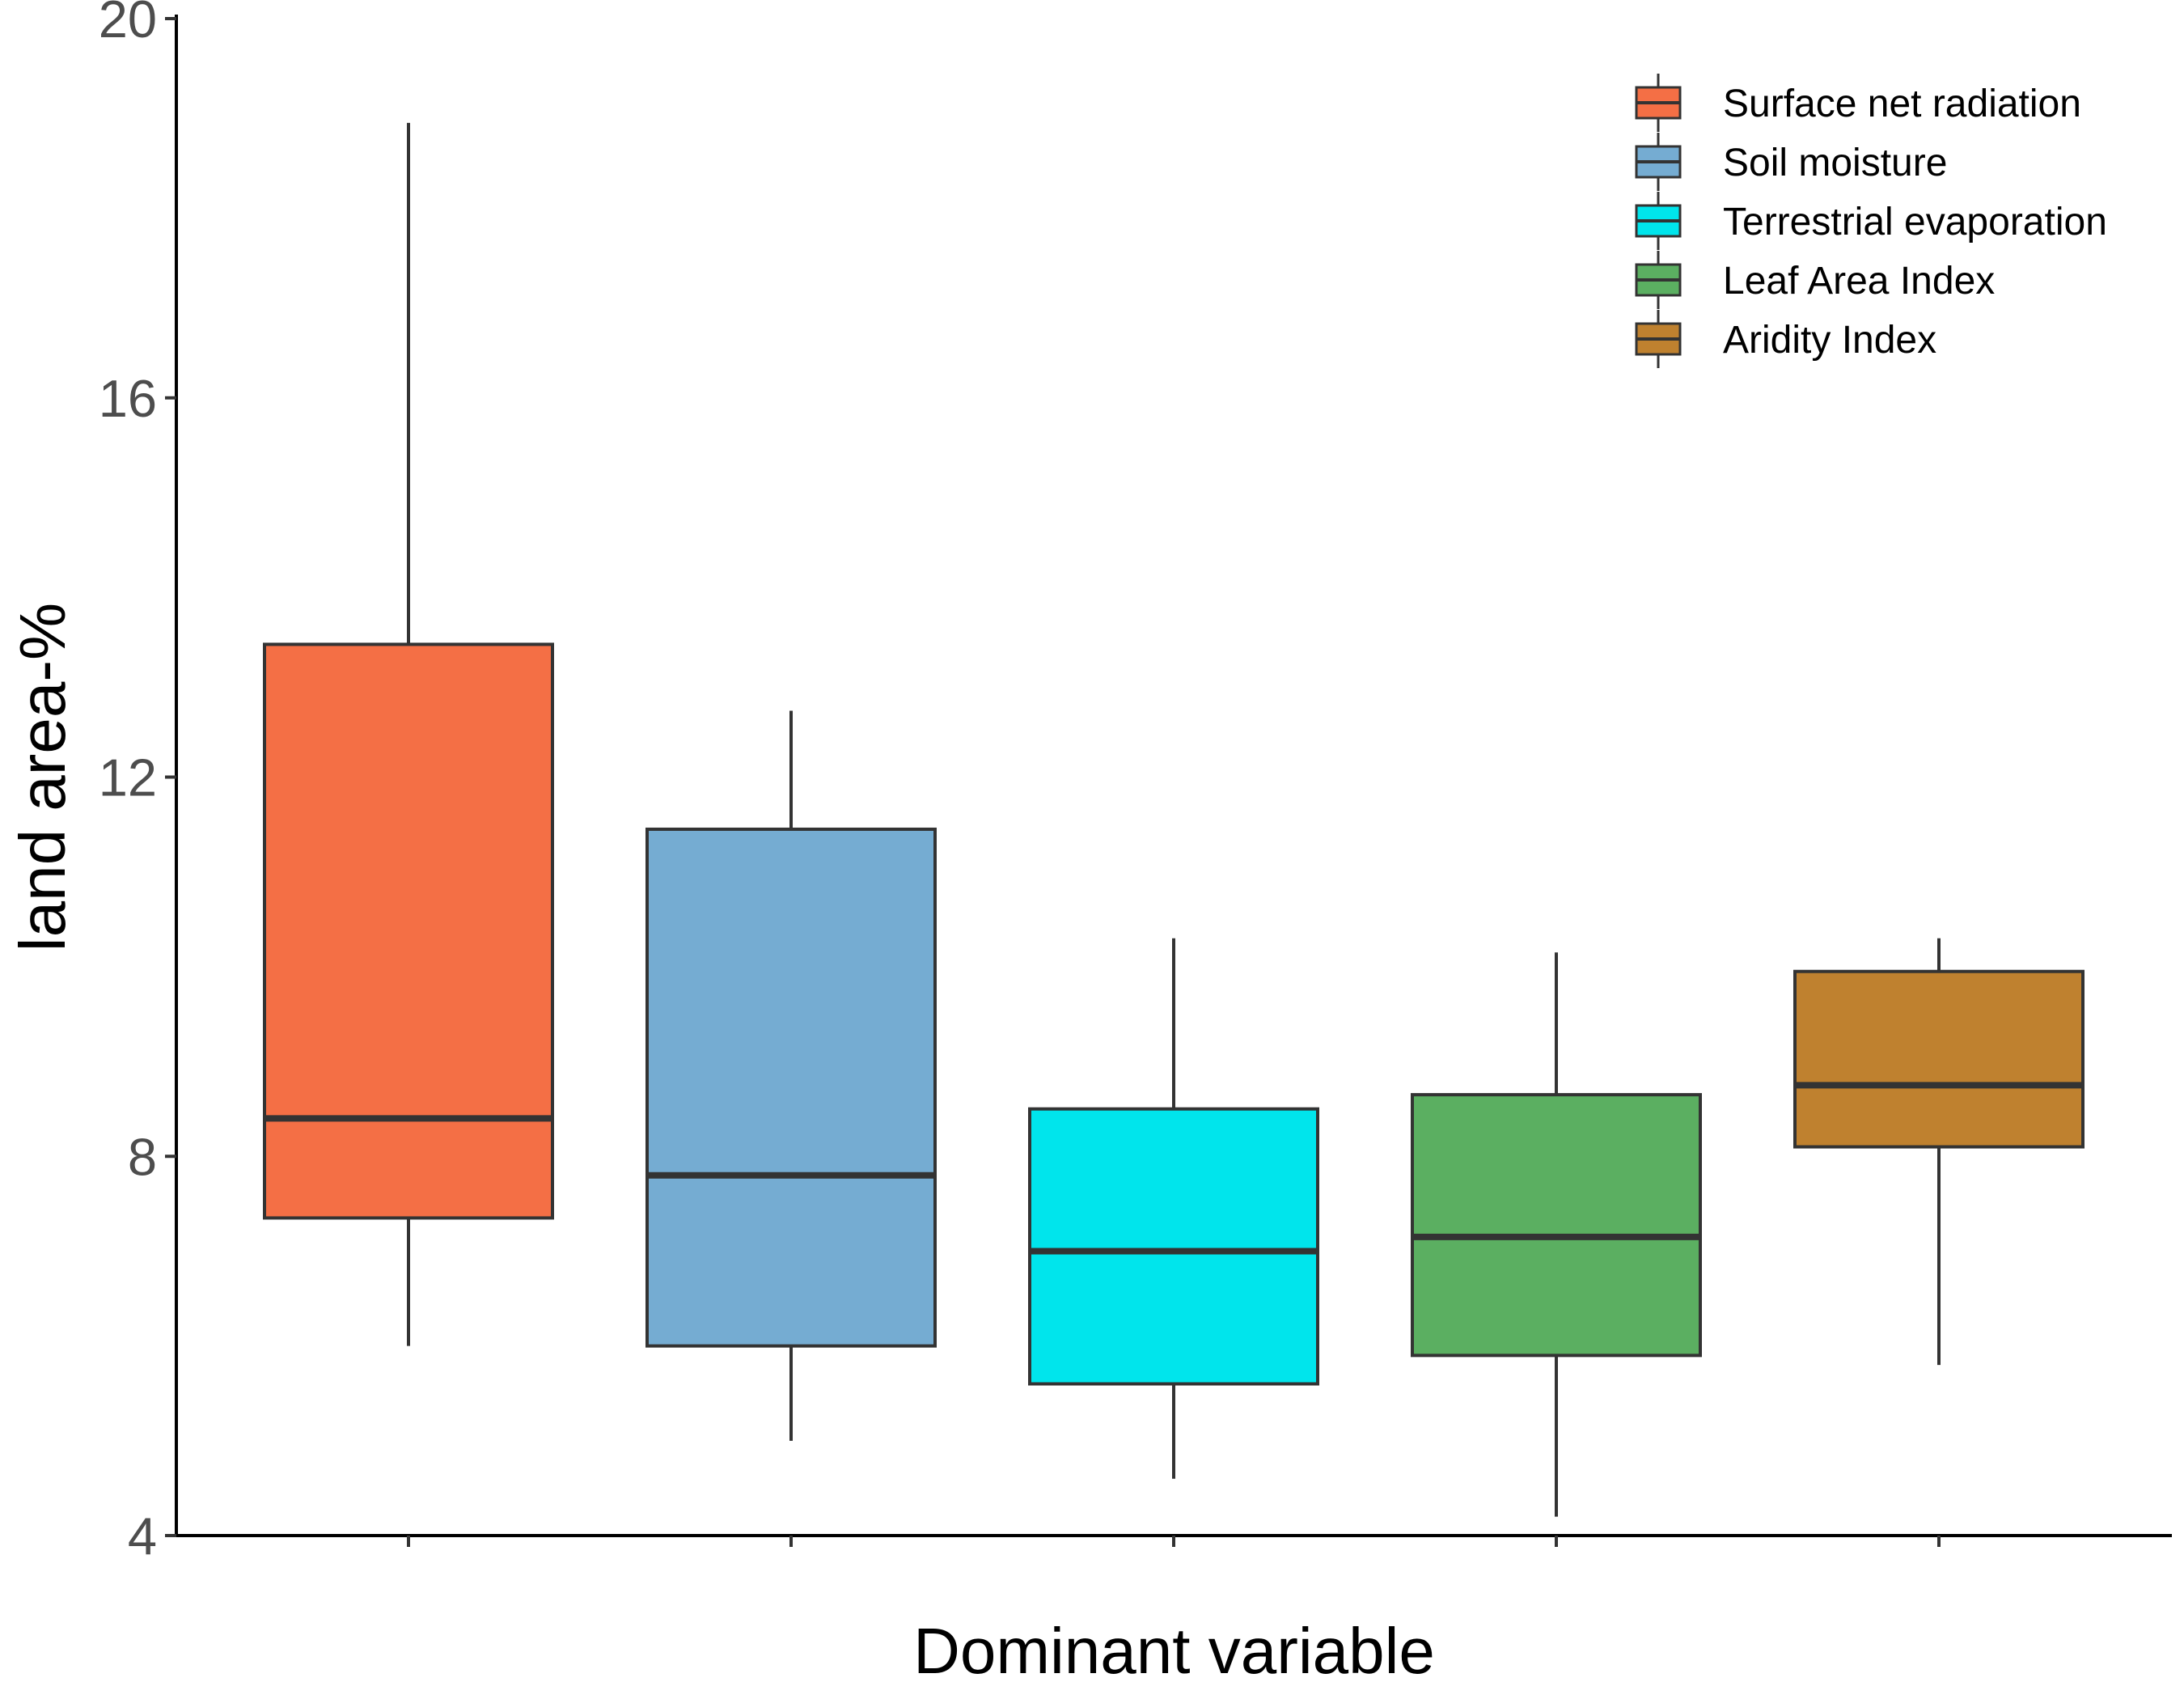  Describe the element at coordinates (142, 1536) in the screenshot. I see `y-tick-label: 4` at that location.